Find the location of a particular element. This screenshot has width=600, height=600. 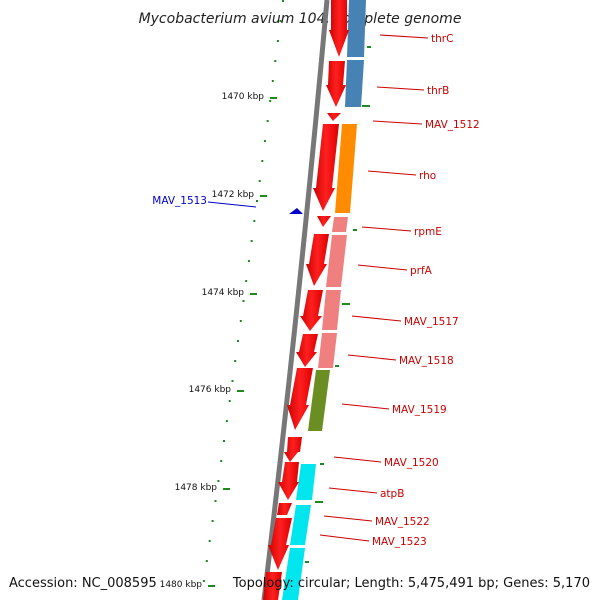

gene-arrow-mav1518 is located at coordinates (307, 350).